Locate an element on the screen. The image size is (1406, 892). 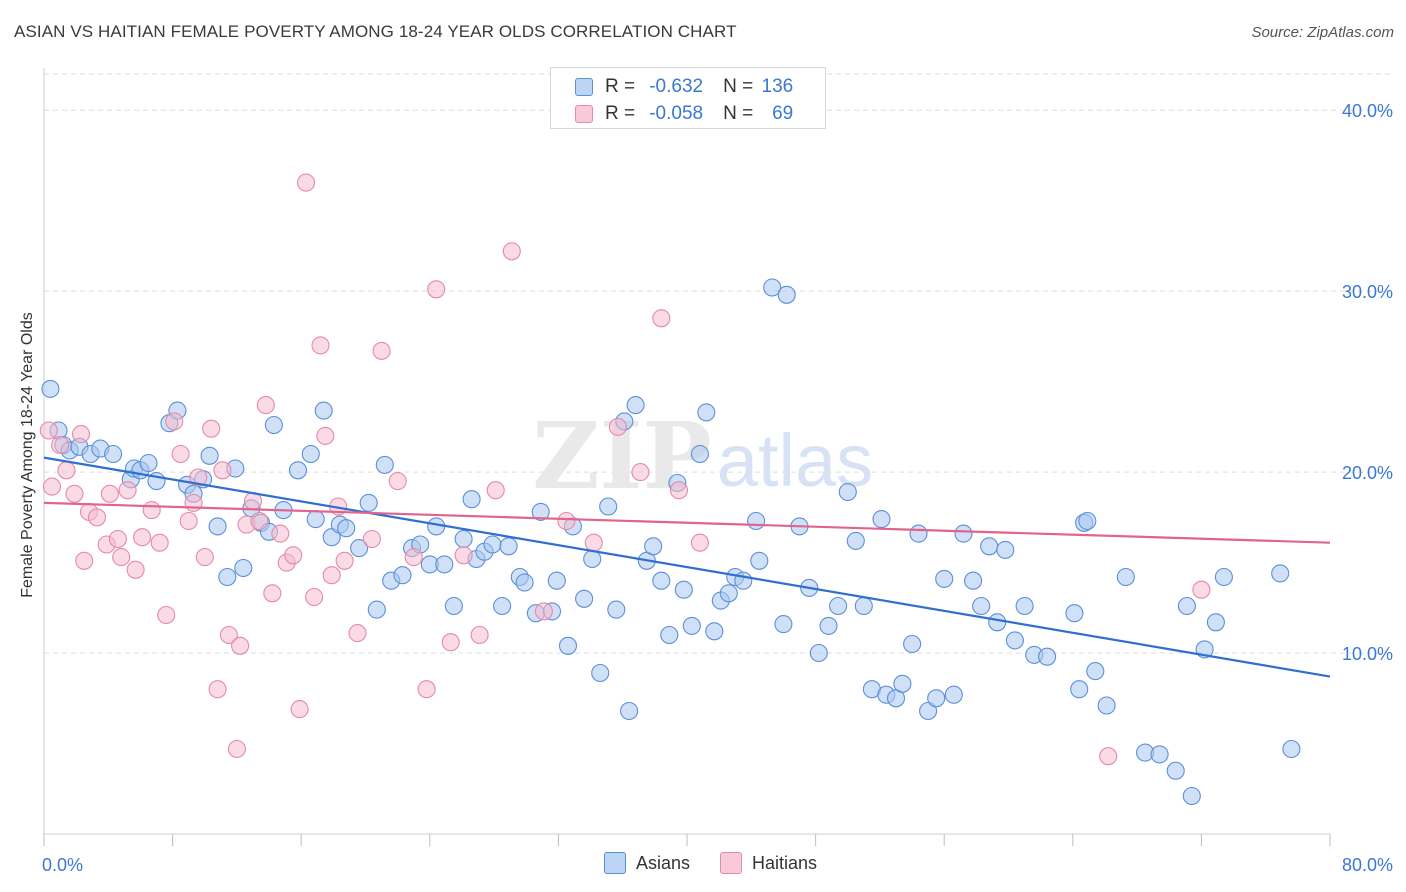
legend-label-haitians: Haitians is located at coordinates (785, 862).